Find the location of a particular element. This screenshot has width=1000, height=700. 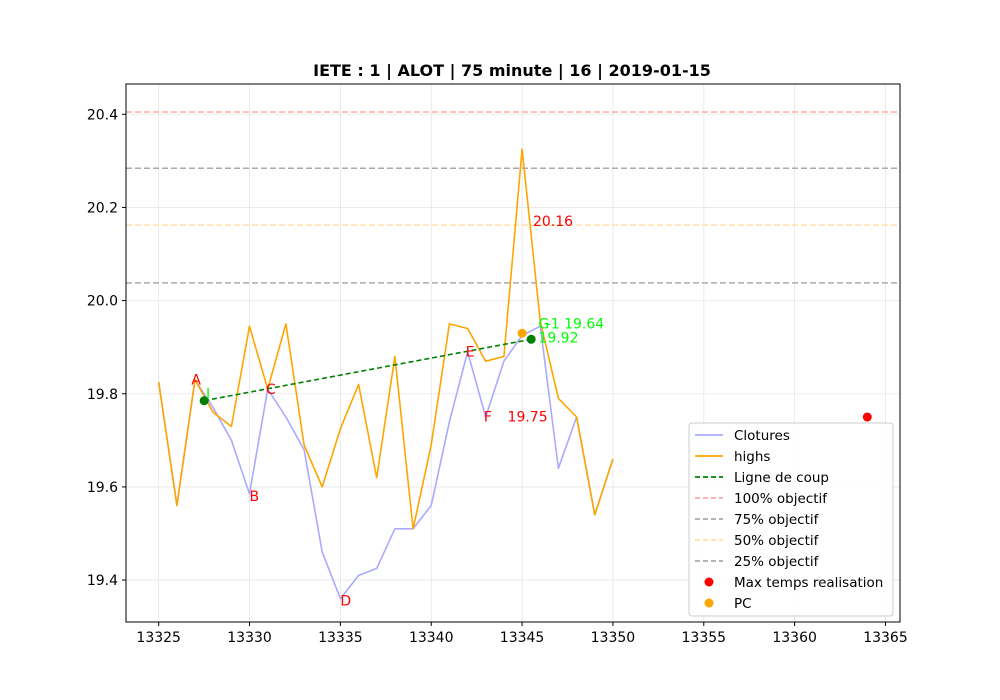

x-tick-label: 13335 is located at coordinates (340, 638).